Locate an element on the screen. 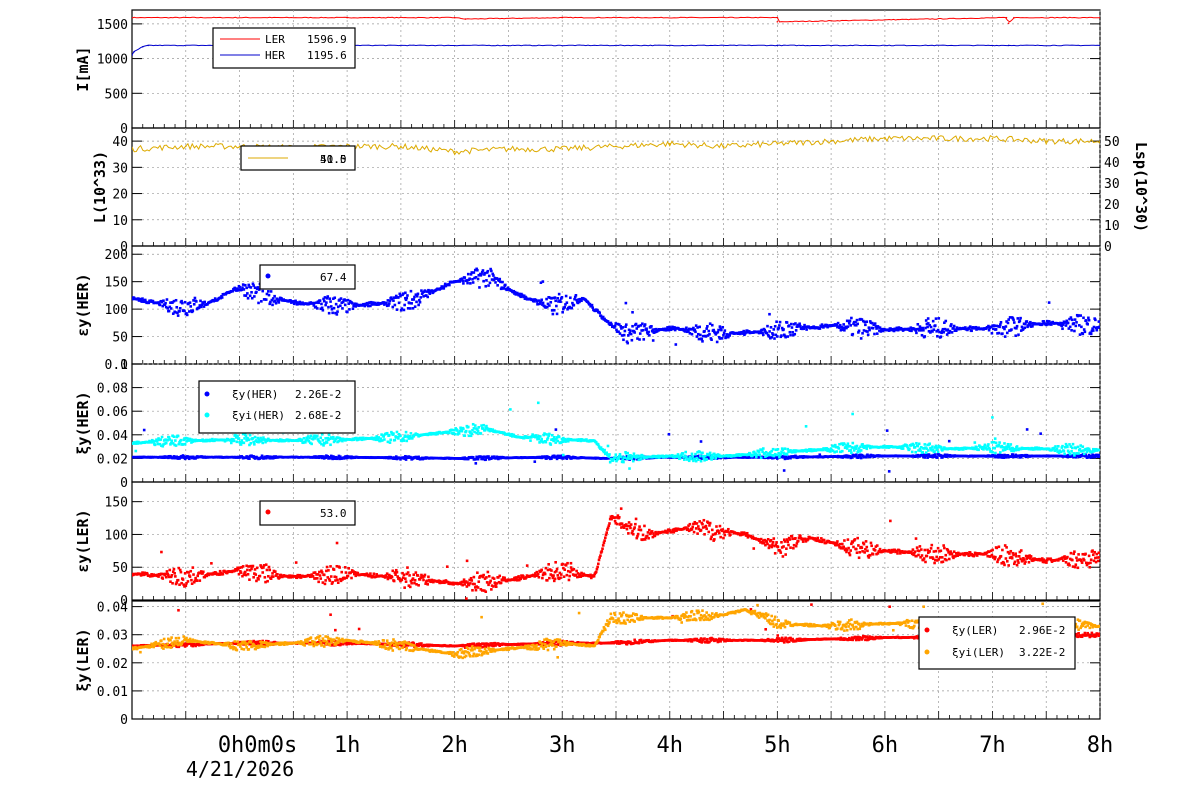 The width and height of the screenshot is (1200, 798). y-tick-label: 0.02 is located at coordinates (112, 459).